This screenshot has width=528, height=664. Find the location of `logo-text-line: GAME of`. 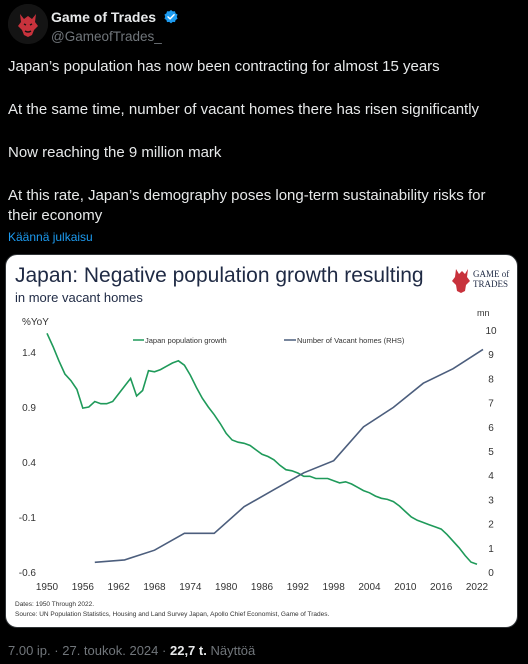

logo-text-line: GAME of is located at coordinates (491, 274).